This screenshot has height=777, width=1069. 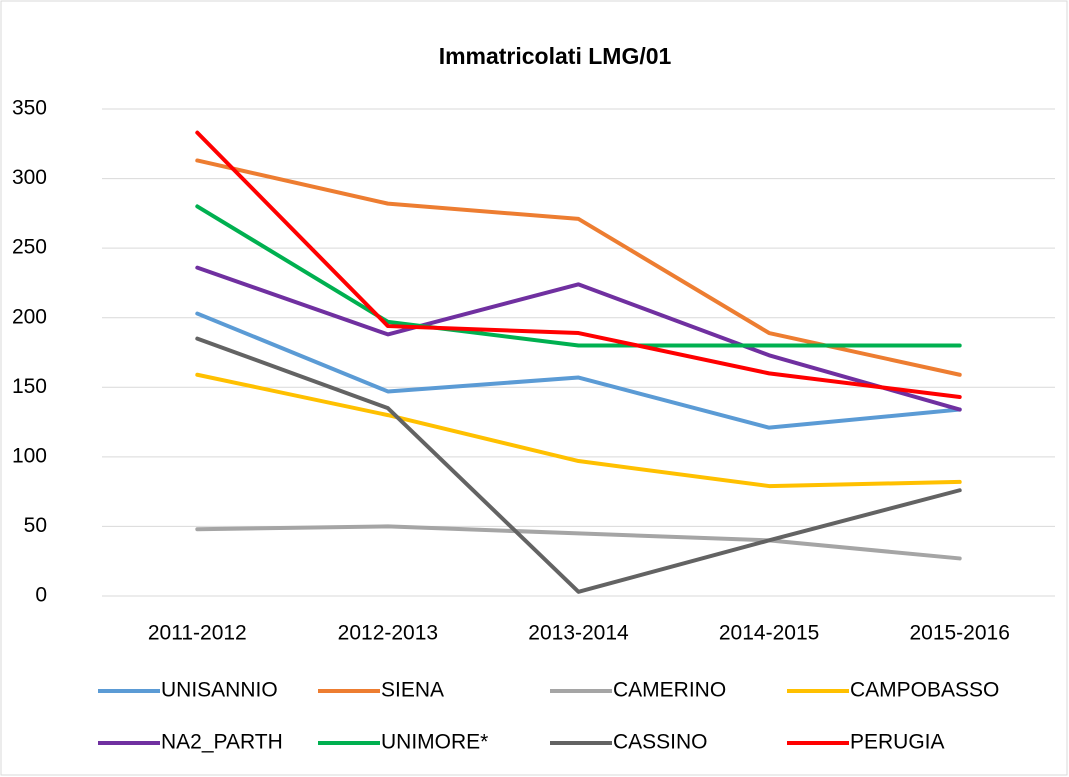 I want to click on legend-label: PERUGIA, so click(x=897, y=742).